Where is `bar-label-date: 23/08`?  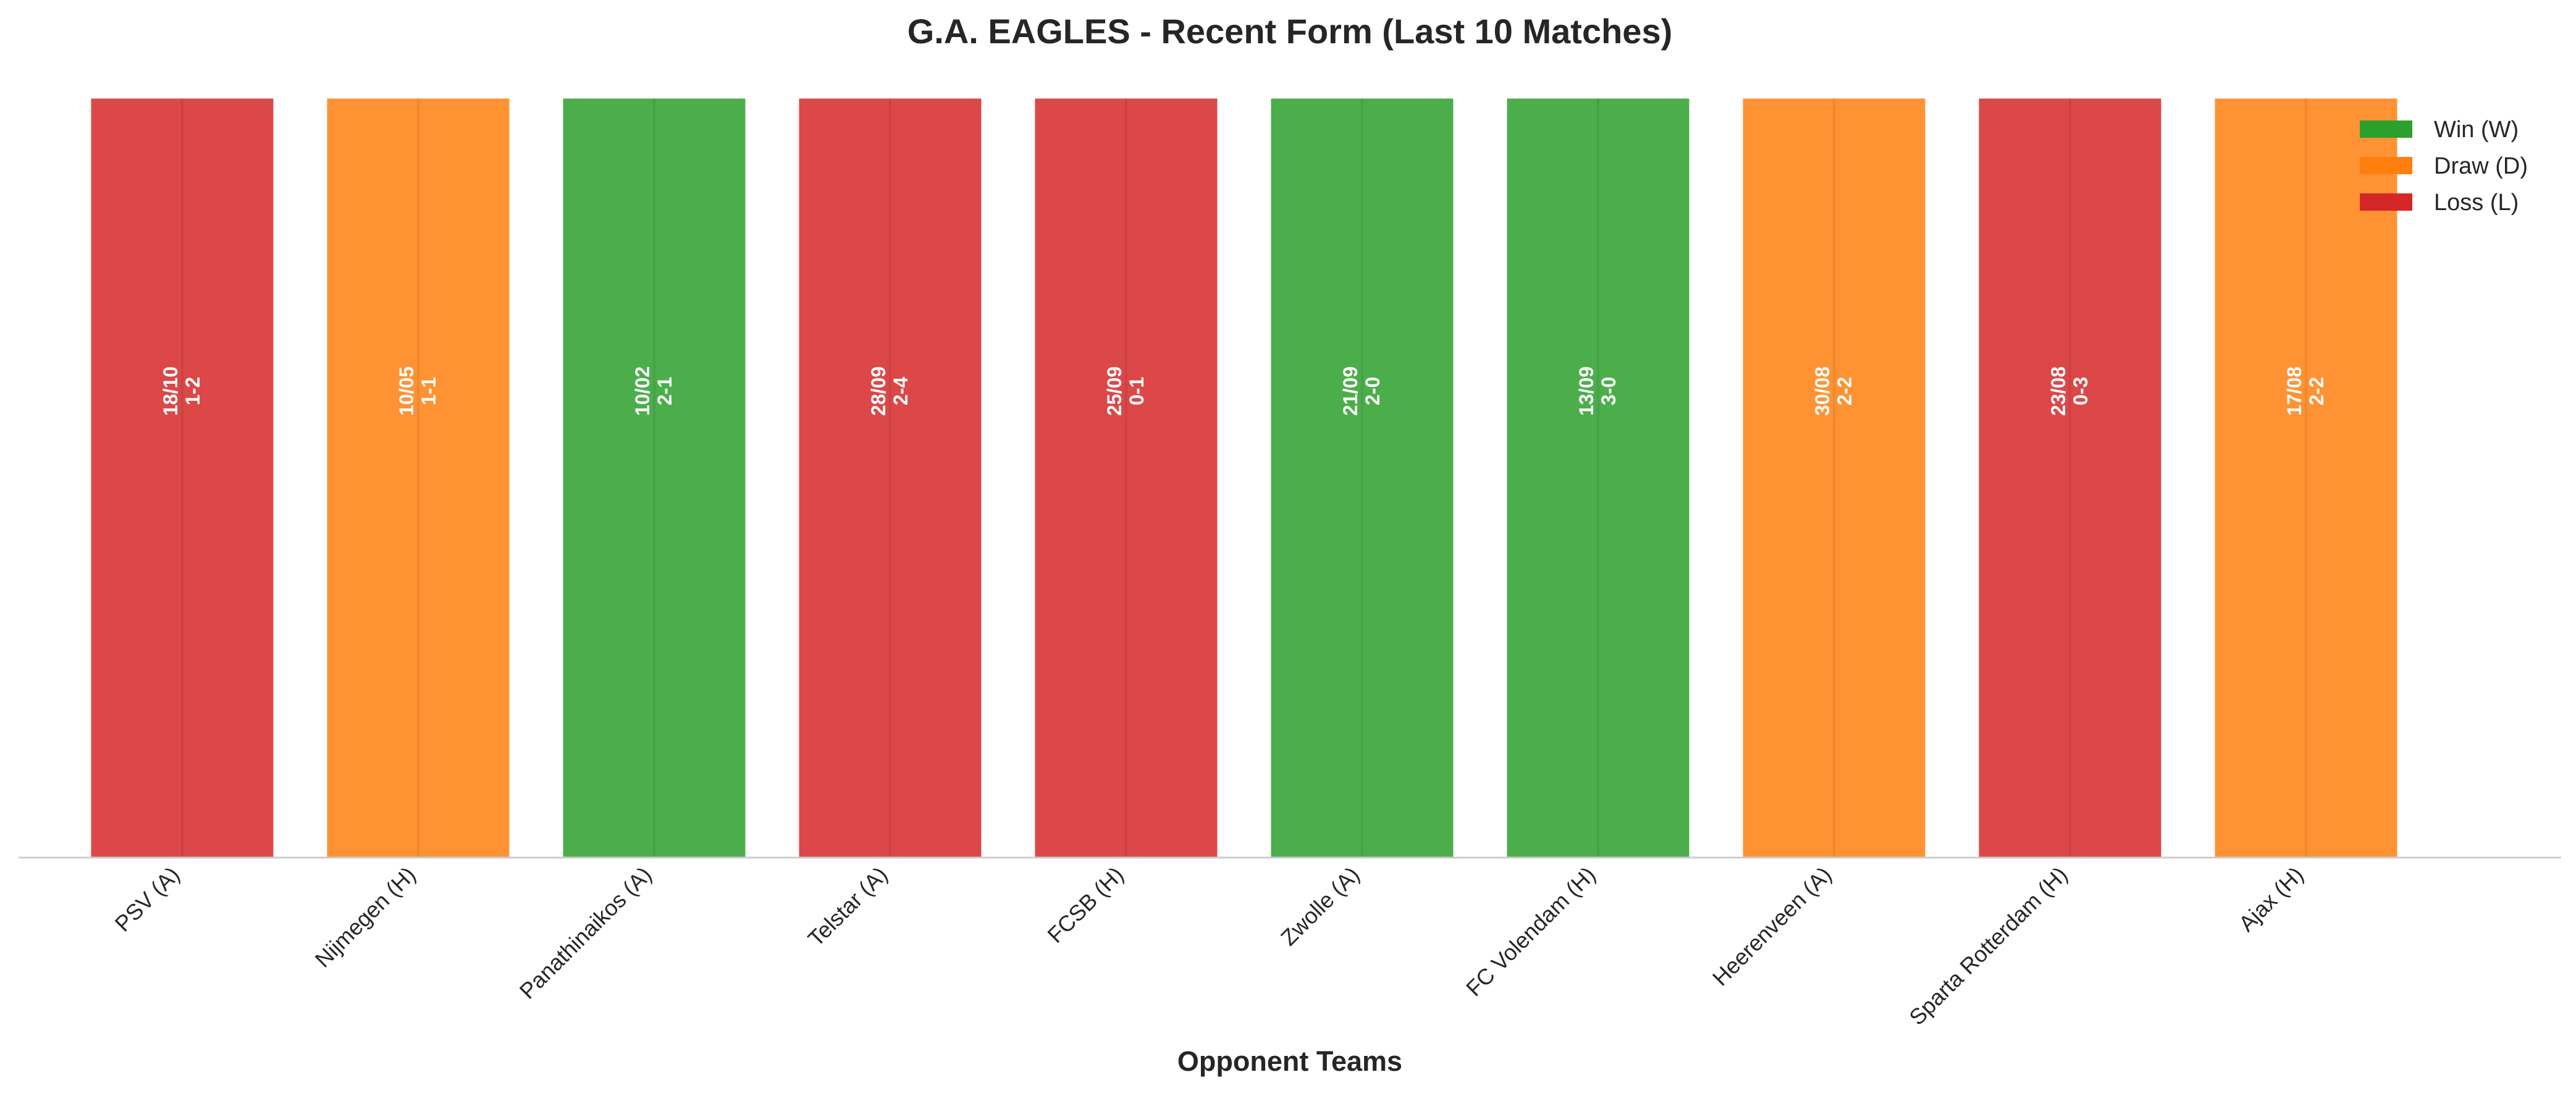 bar-label-date: 23/08 is located at coordinates (2058, 391).